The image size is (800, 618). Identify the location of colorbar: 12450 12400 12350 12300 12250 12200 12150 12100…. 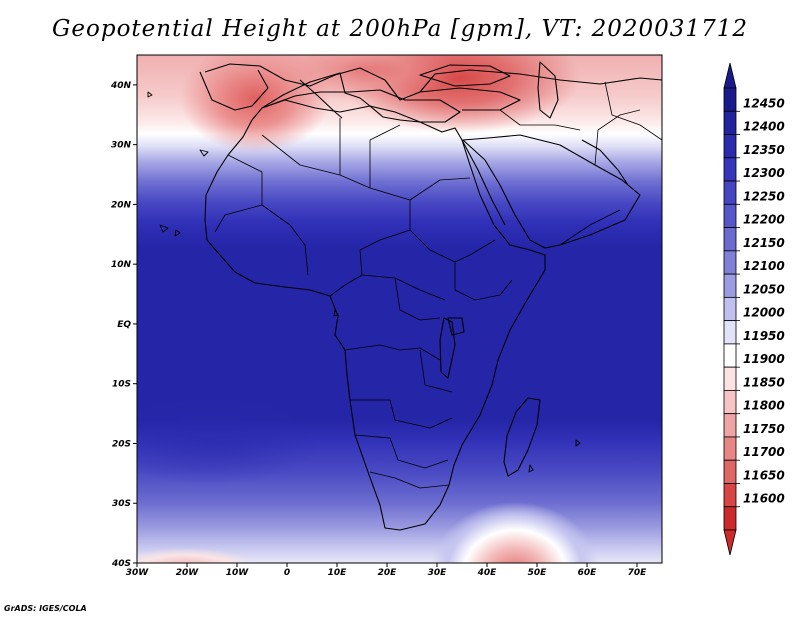
(754, 309).